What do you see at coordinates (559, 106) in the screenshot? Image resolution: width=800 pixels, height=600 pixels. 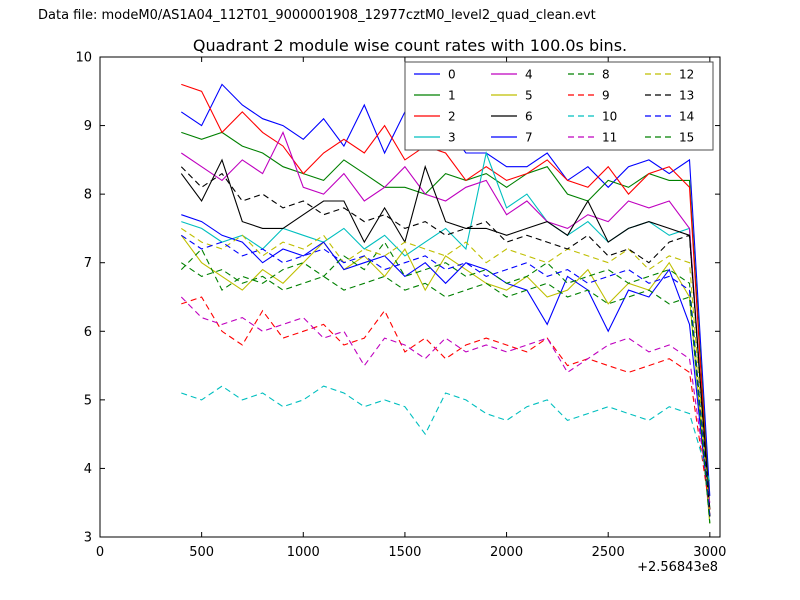 I see `legend-box` at bounding box center [559, 106].